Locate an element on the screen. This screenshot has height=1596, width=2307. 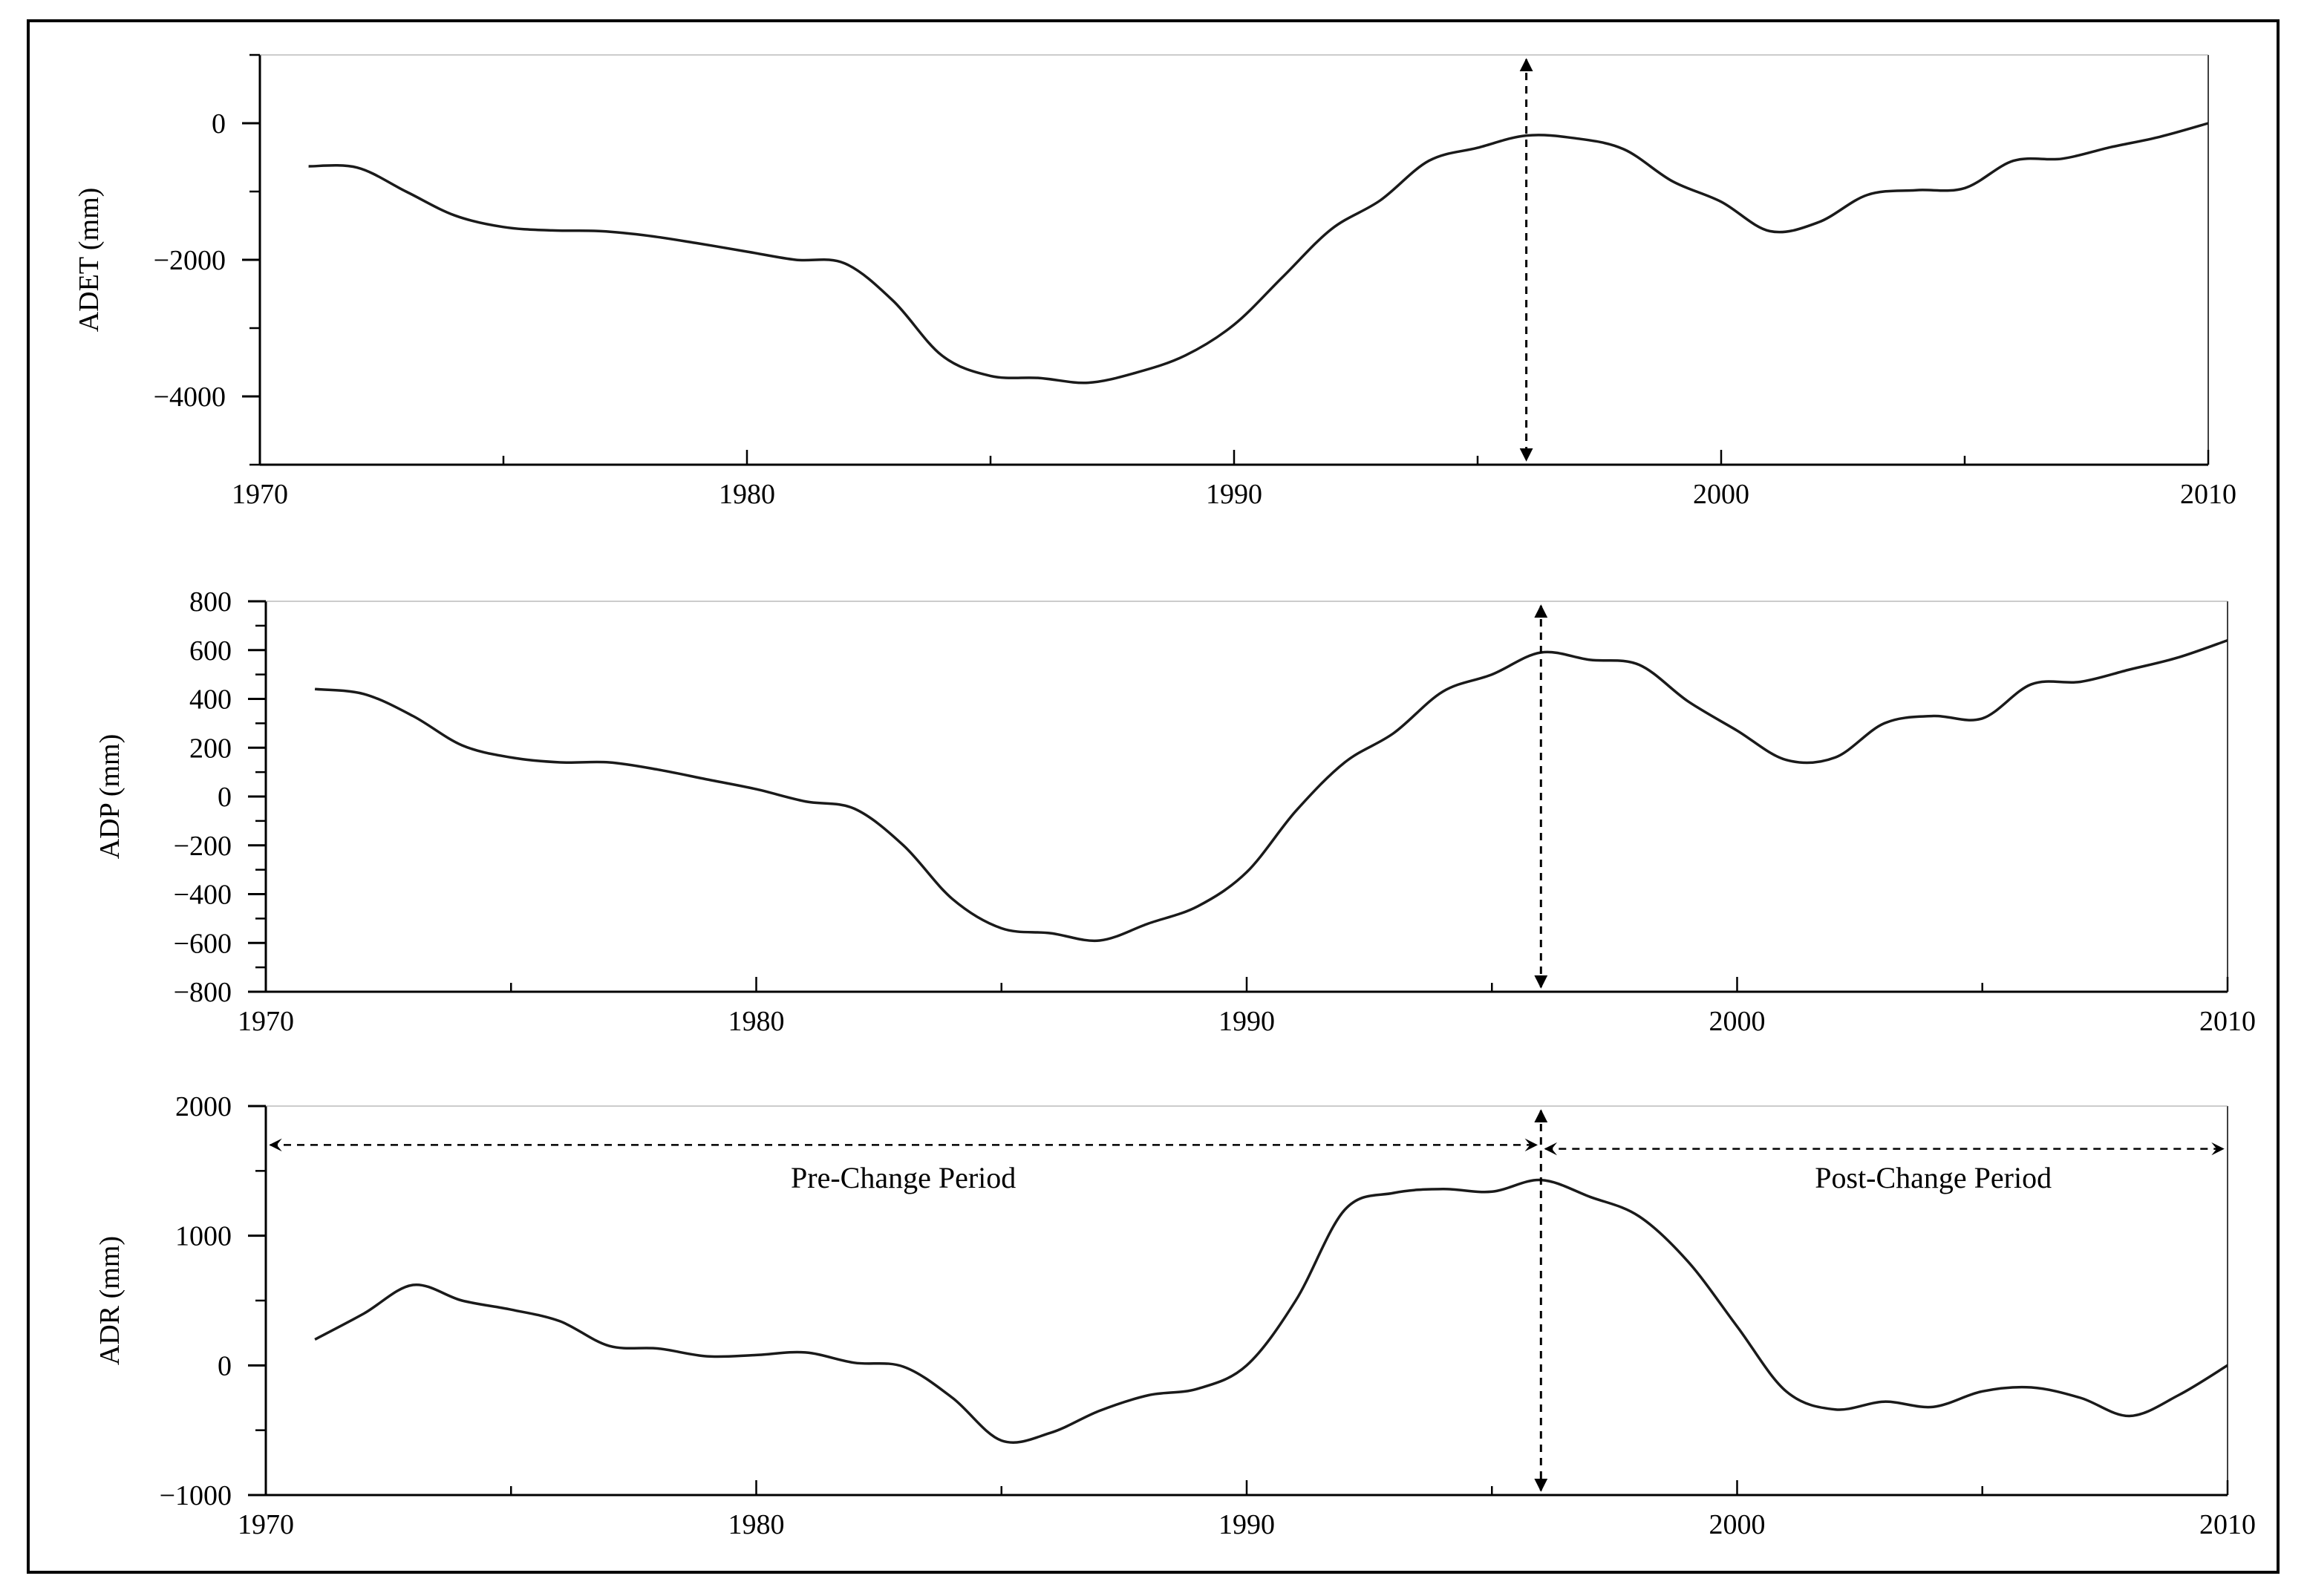
panel-3-x-tick-label: 2000 is located at coordinates (1737, 1525).